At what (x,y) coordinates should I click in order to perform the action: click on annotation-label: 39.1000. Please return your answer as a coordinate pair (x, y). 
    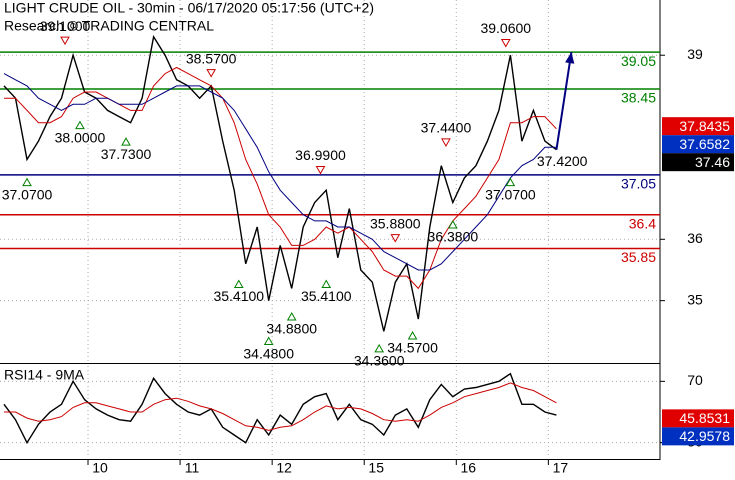
    Looking at the image, I should click on (65, 26).